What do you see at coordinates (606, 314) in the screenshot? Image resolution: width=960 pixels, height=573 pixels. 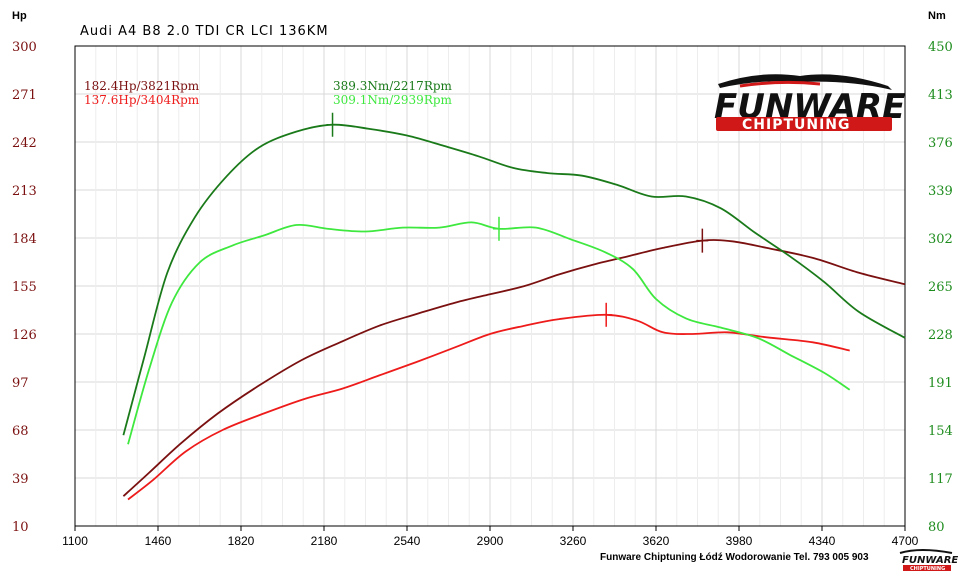 I see `hp-stock-peak-marker` at bounding box center [606, 314].